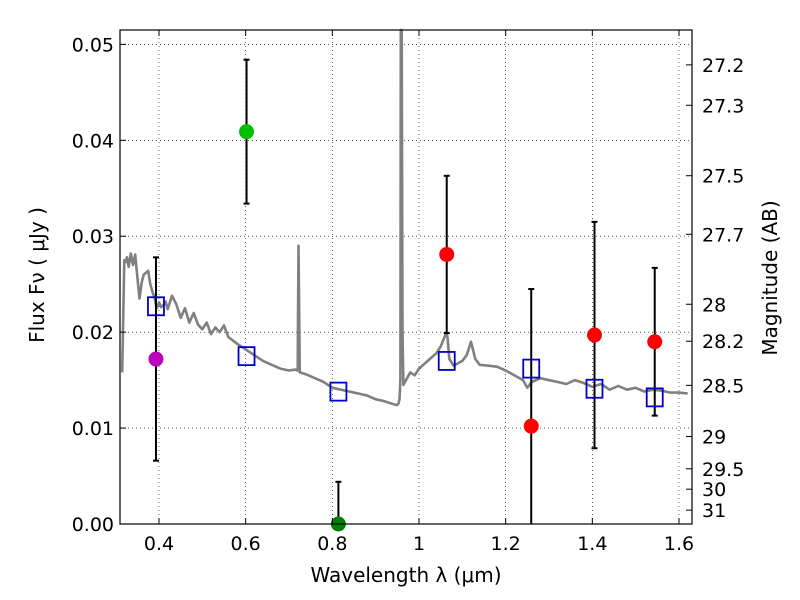  Describe the element at coordinates (714, 438) in the screenshot. I see `mag-tick-label: 29` at that location.